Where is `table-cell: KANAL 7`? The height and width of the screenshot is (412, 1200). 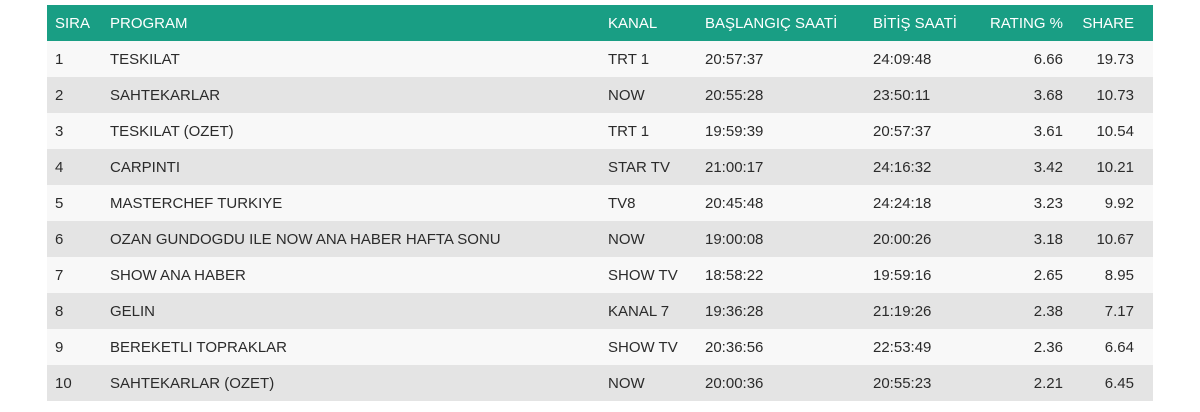
table-cell: KANAL 7 is located at coordinates (639, 311).